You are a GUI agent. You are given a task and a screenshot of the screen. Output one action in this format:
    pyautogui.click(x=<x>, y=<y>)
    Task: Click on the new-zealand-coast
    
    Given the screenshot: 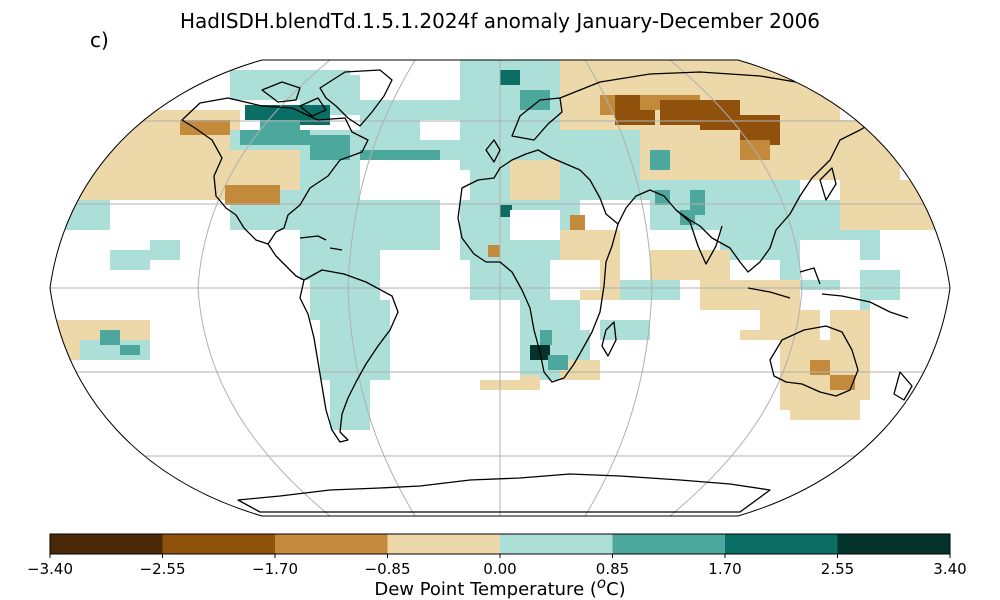 What is the action you would take?
    pyautogui.click(x=903, y=386)
    